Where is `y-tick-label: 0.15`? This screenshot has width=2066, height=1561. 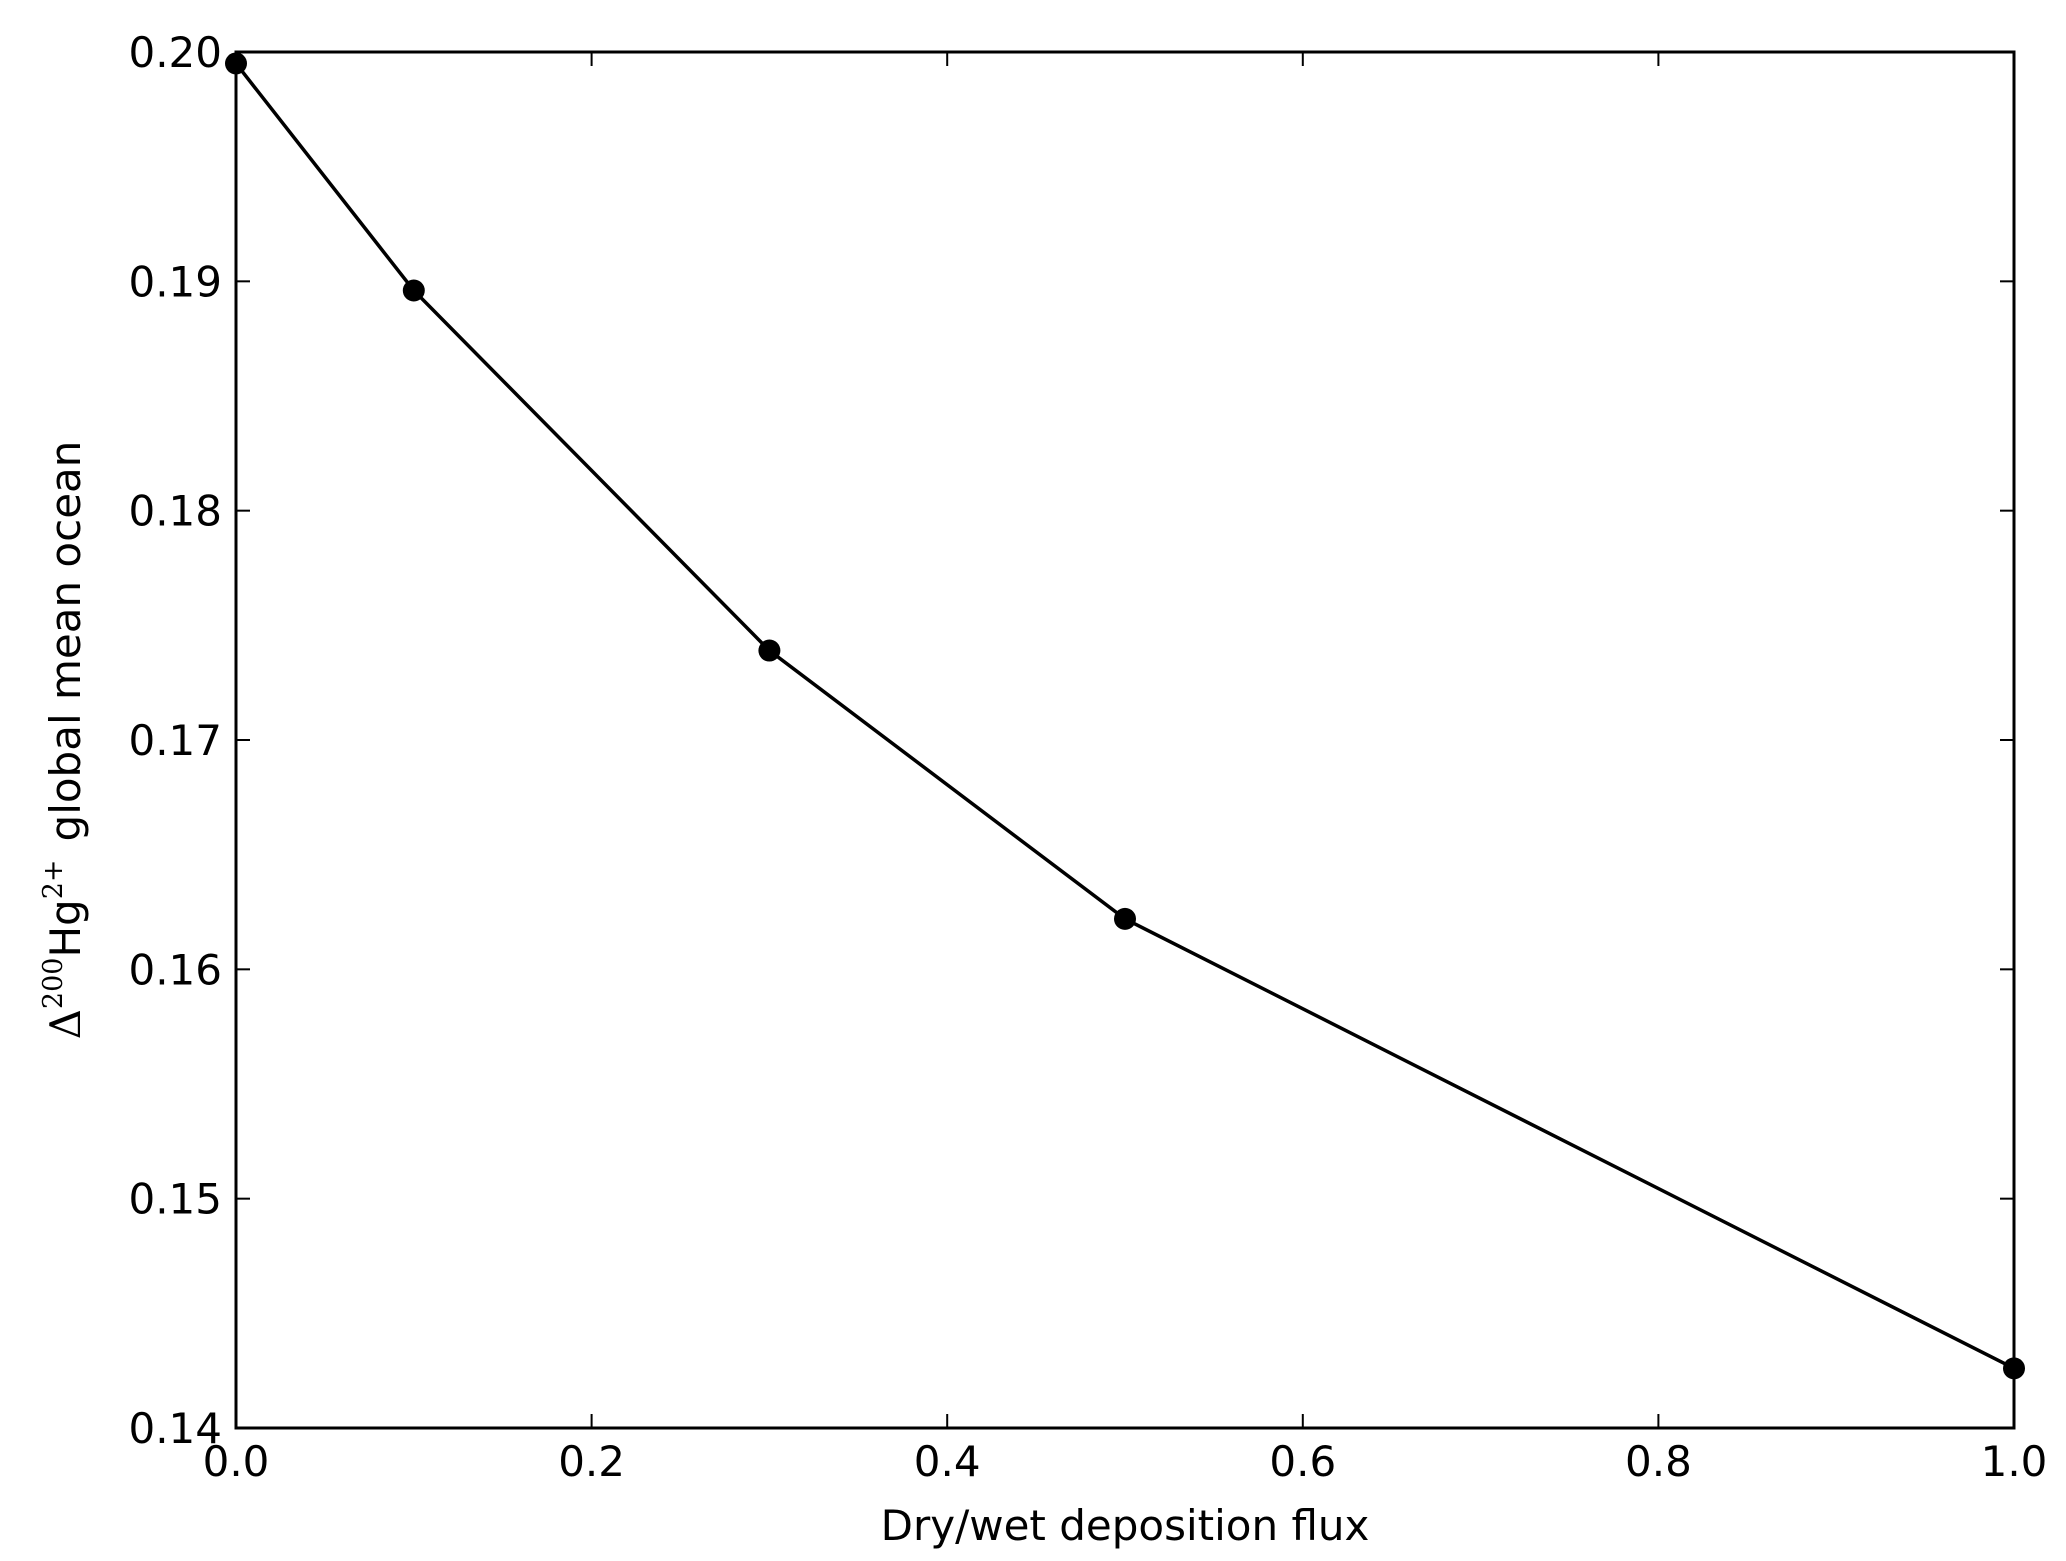 y-tick-label: 0.15 is located at coordinates (175, 1199).